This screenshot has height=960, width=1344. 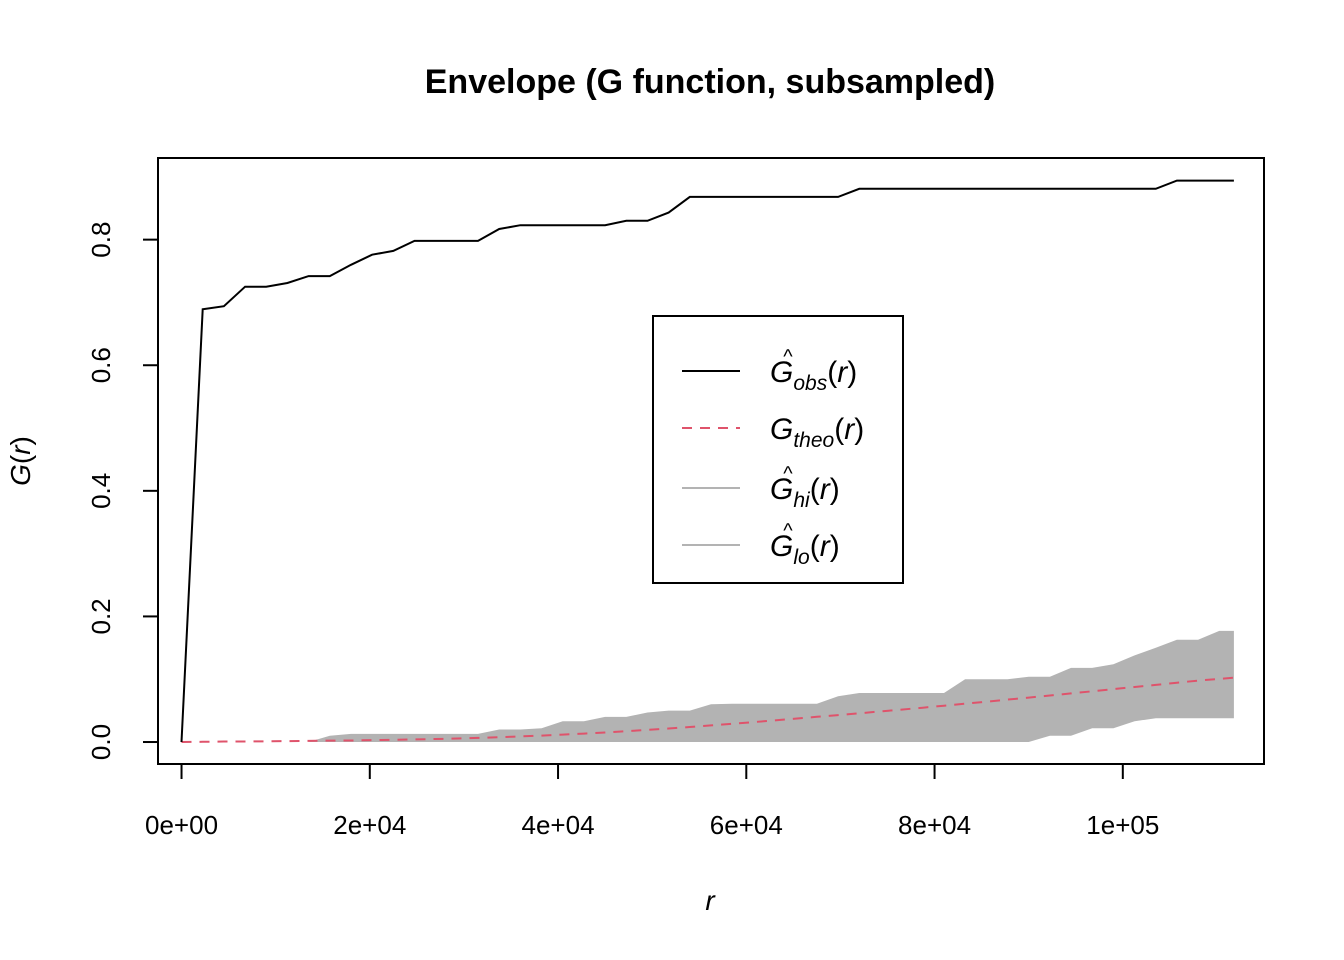 I want to click on legend-label: Gobs(r), so click(x=813, y=375).